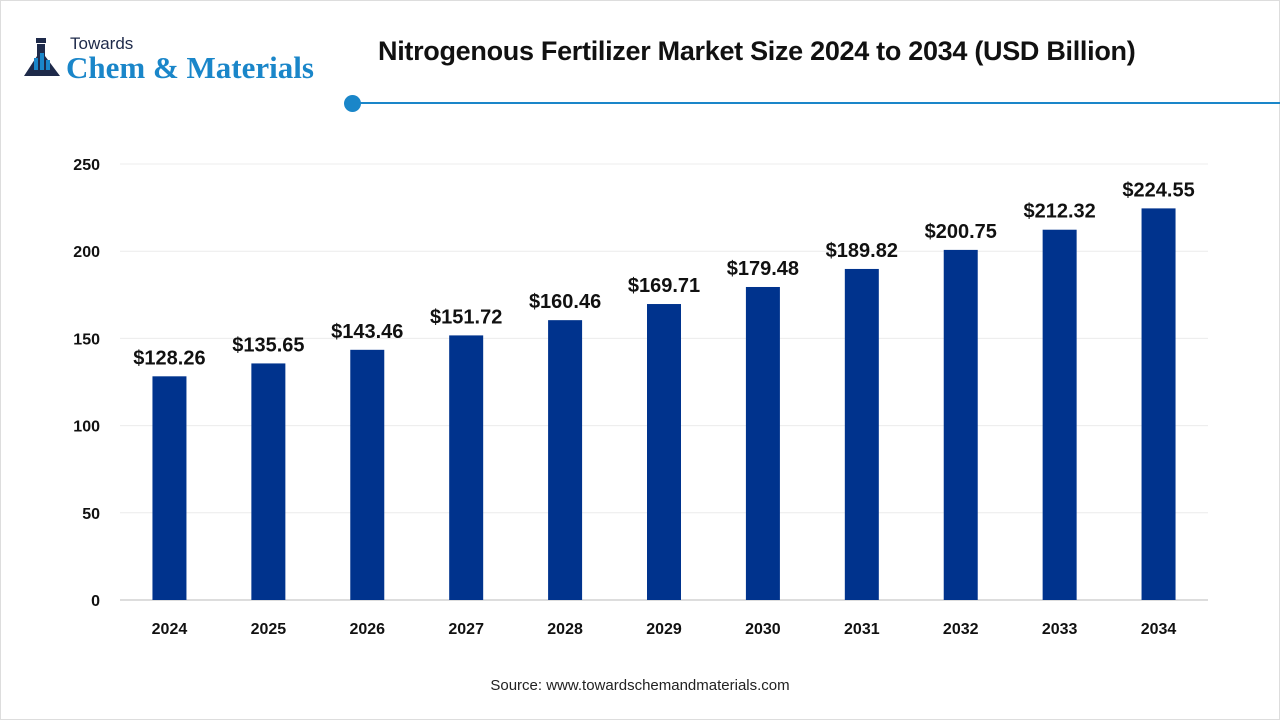 The width and height of the screenshot is (1280, 720). What do you see at coordinates (816, 103) in the screenshot?
I see `title-underline` at bounding box center [816, 103].